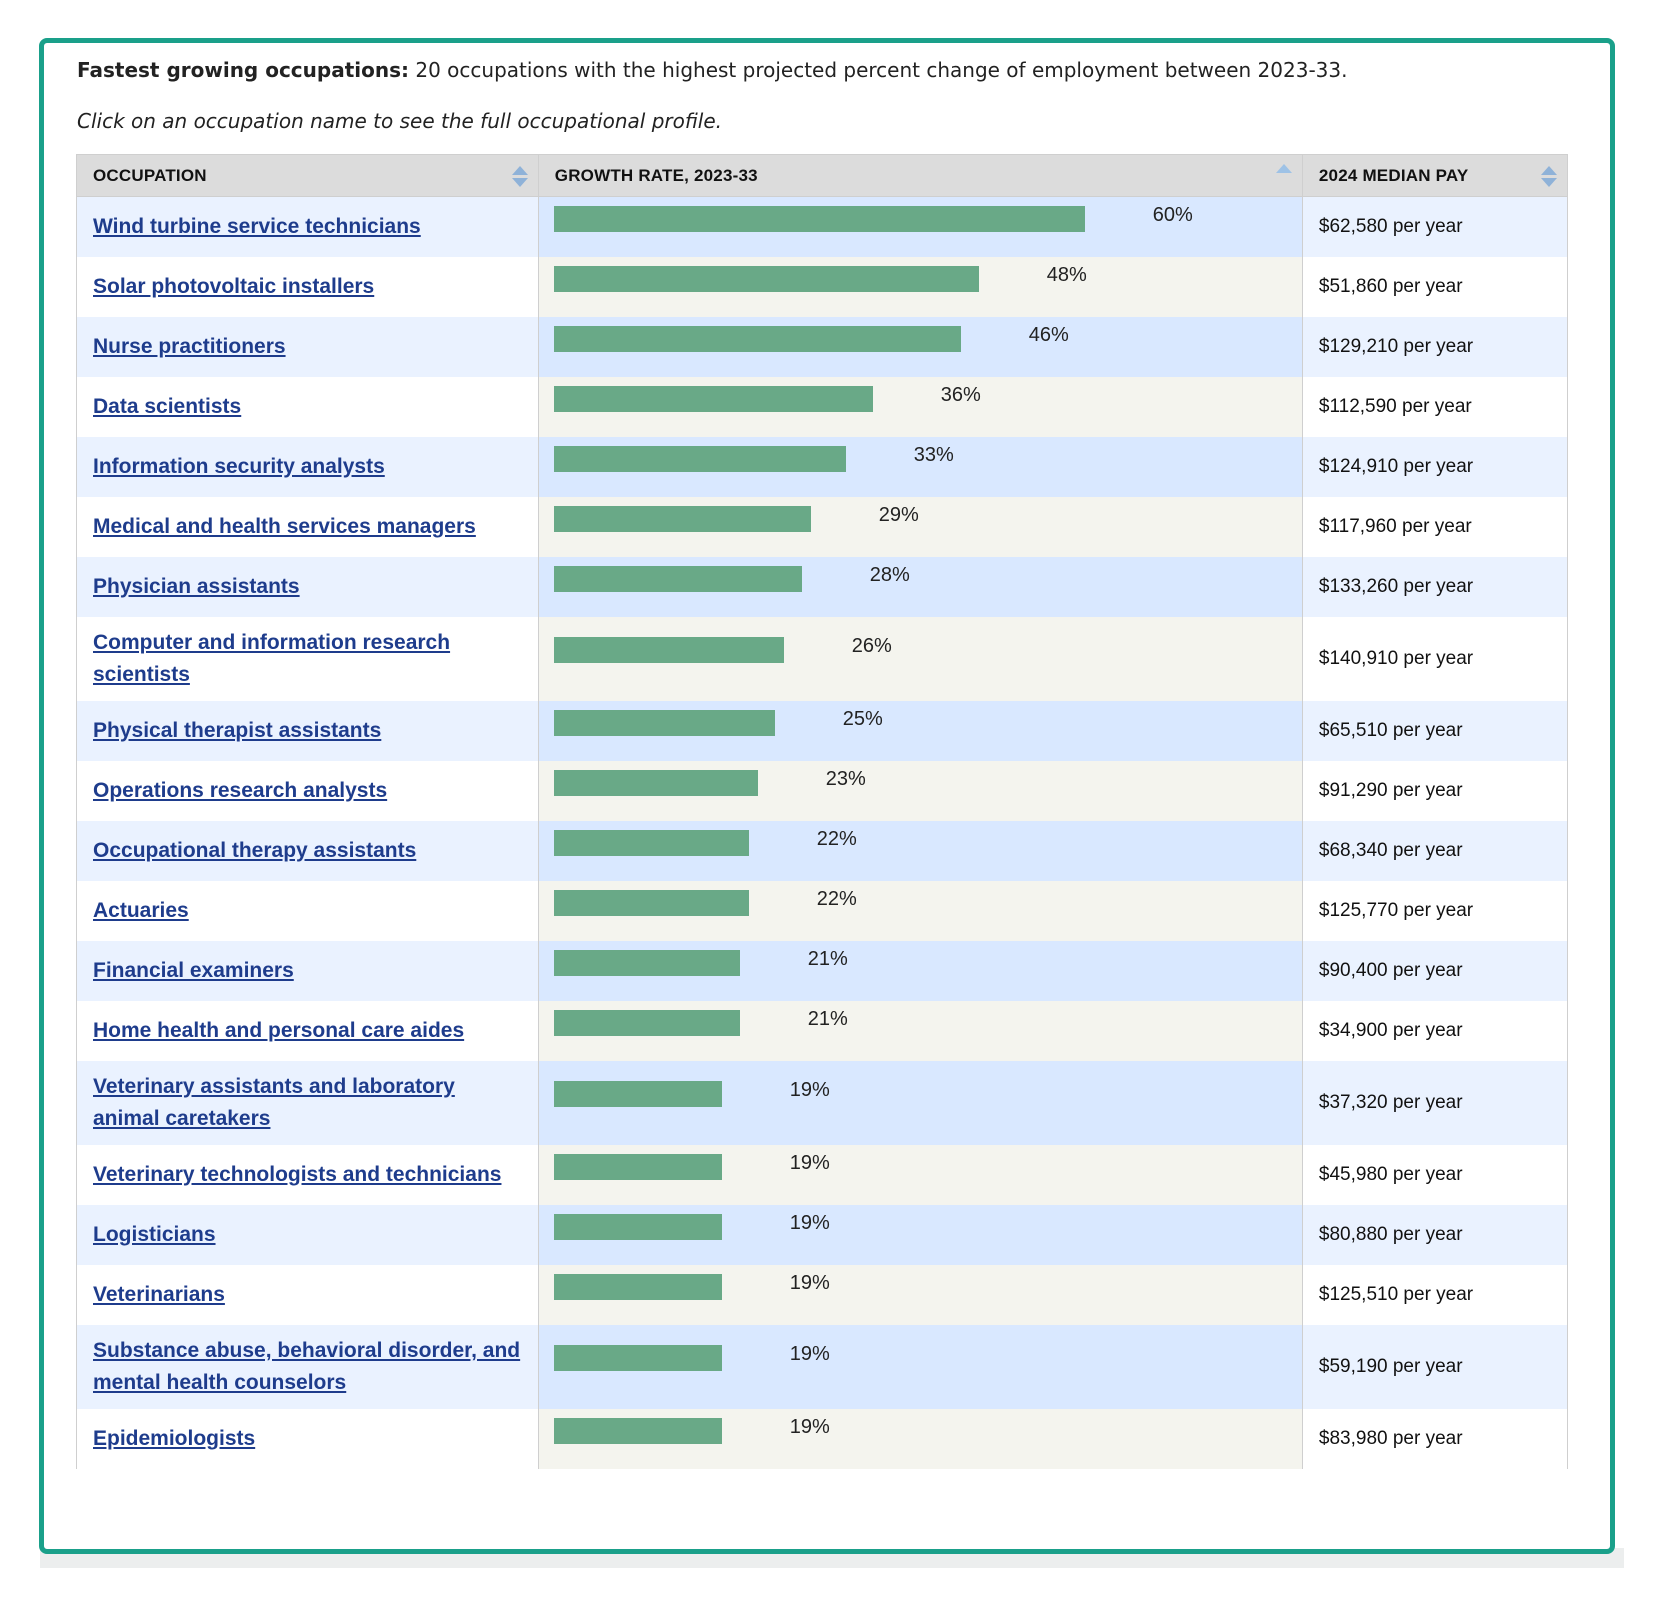 This screenshot has height=1603, width=1660. I want to click on median-pay-cell: $34,900 per year, so click(1435, 1030).